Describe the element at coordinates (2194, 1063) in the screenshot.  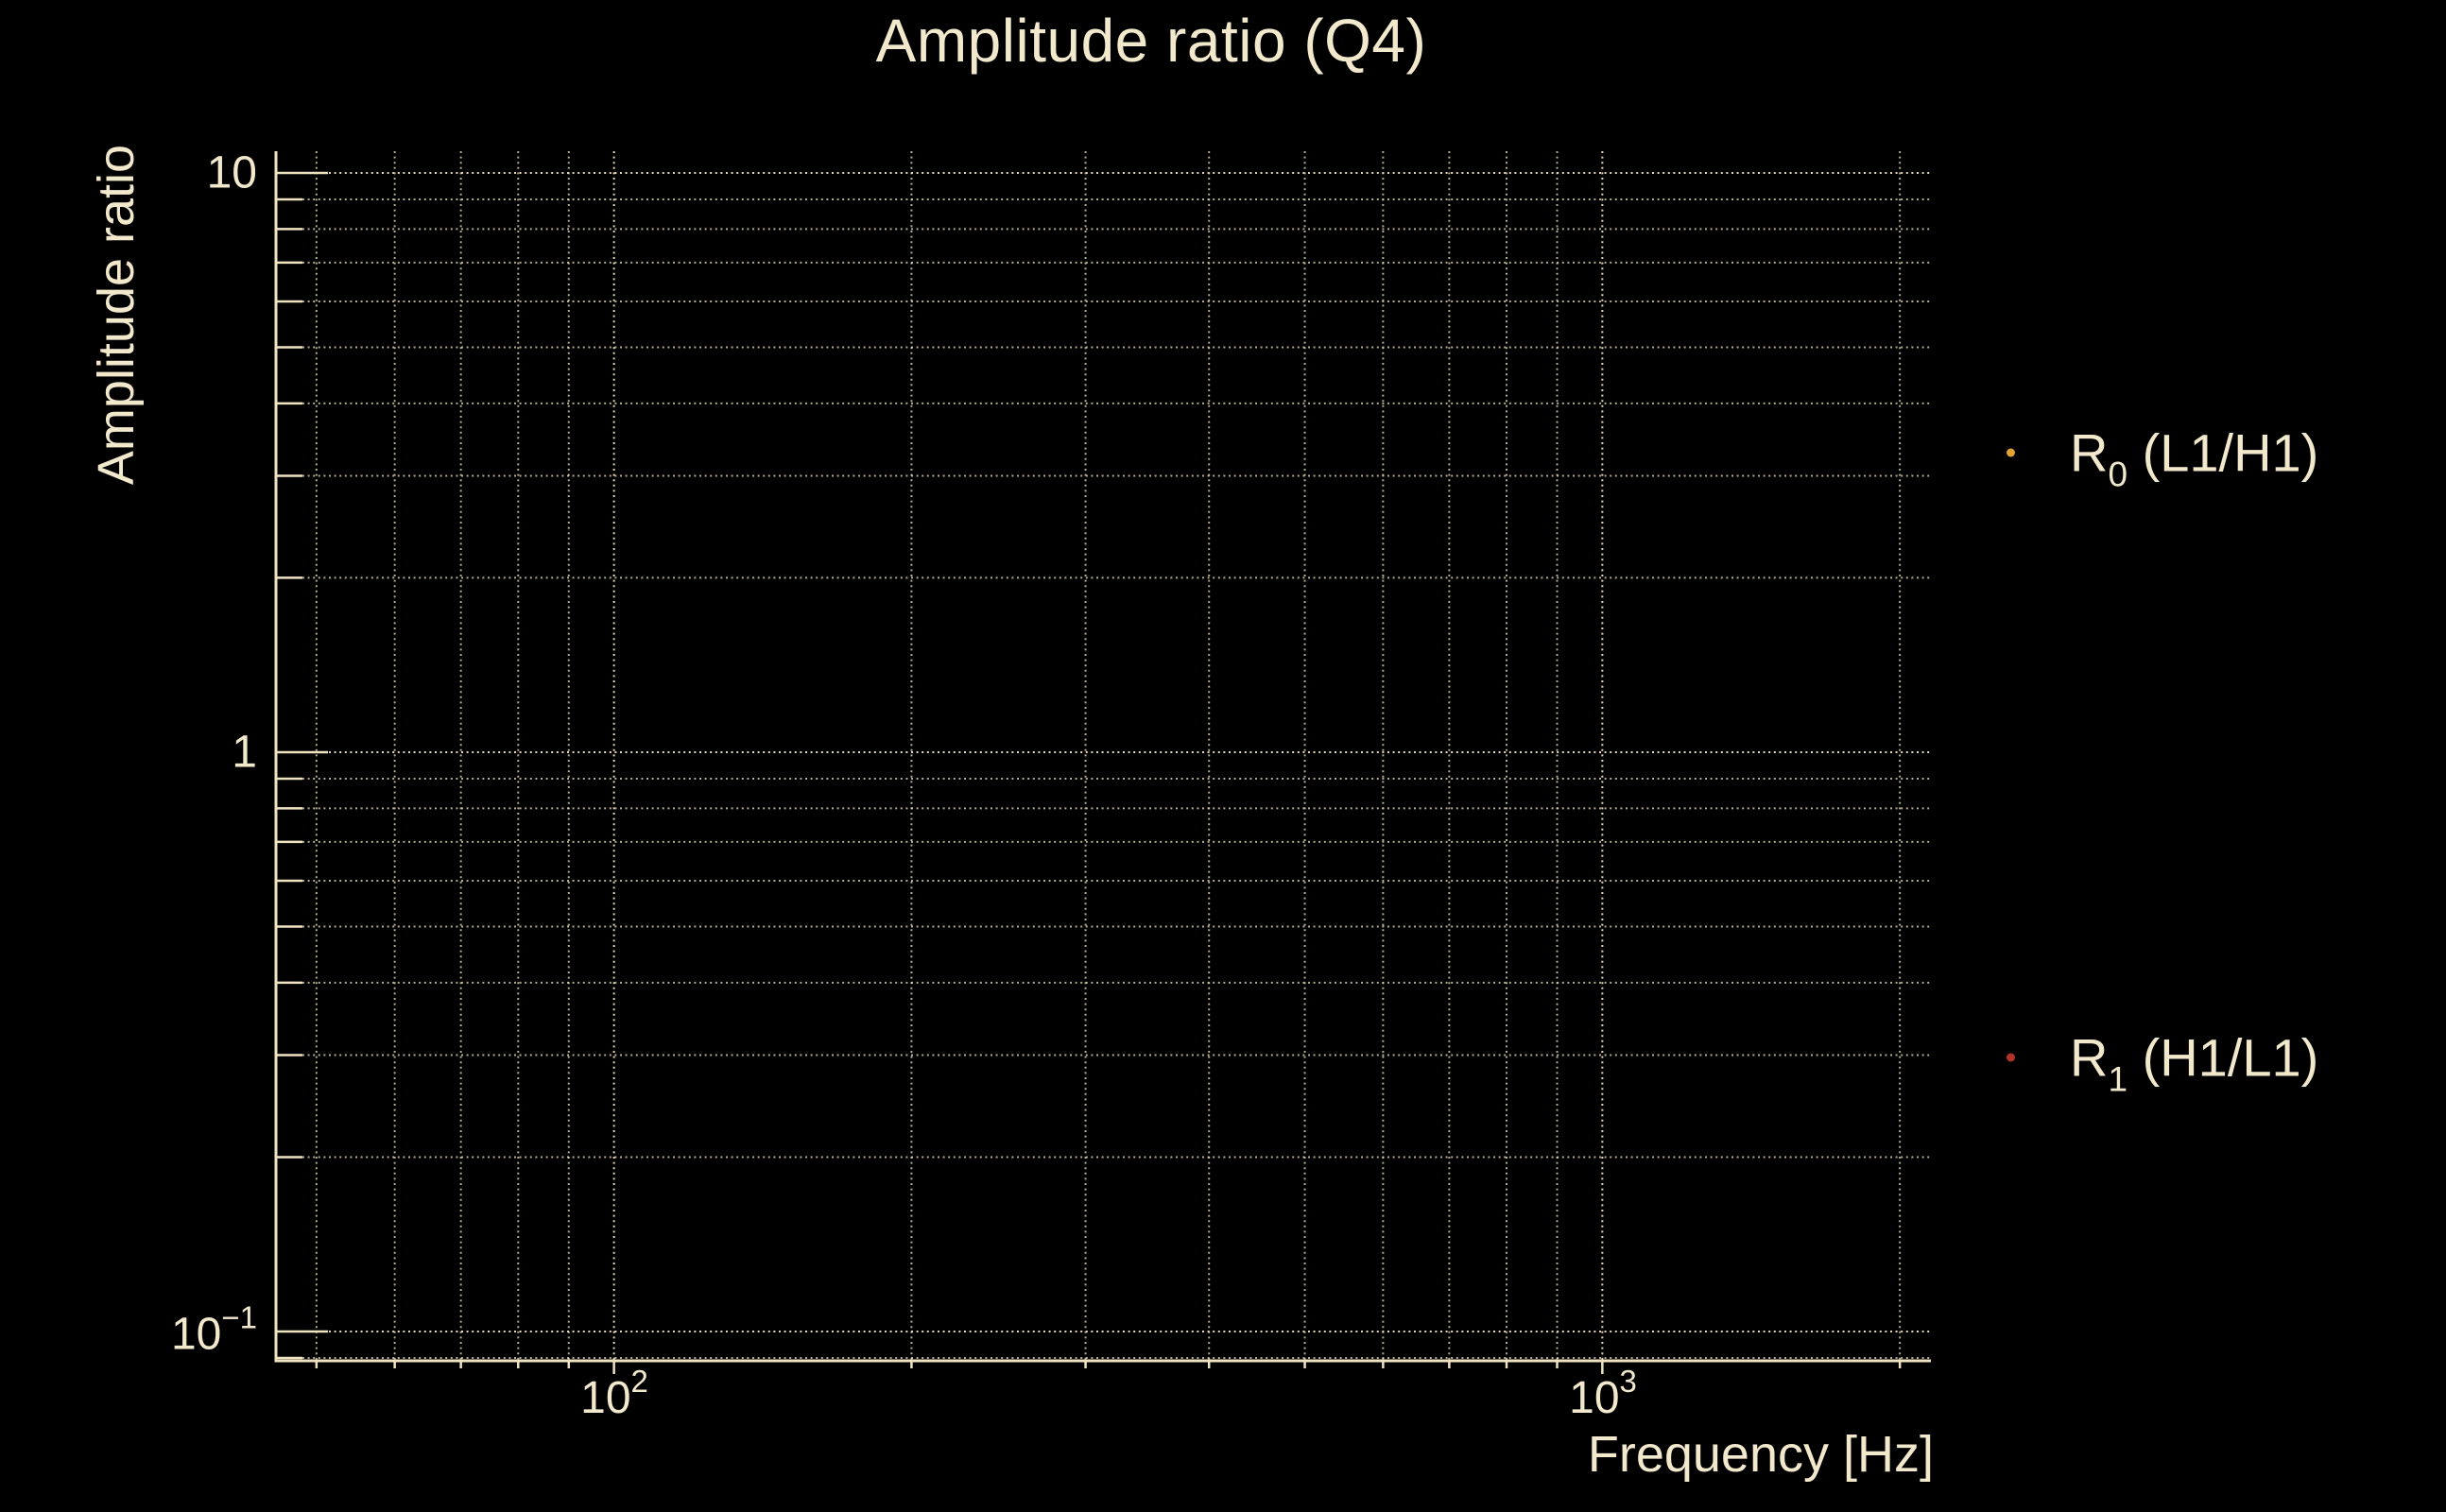
I see `legend-label: R1 (H1/L1)` at that location.